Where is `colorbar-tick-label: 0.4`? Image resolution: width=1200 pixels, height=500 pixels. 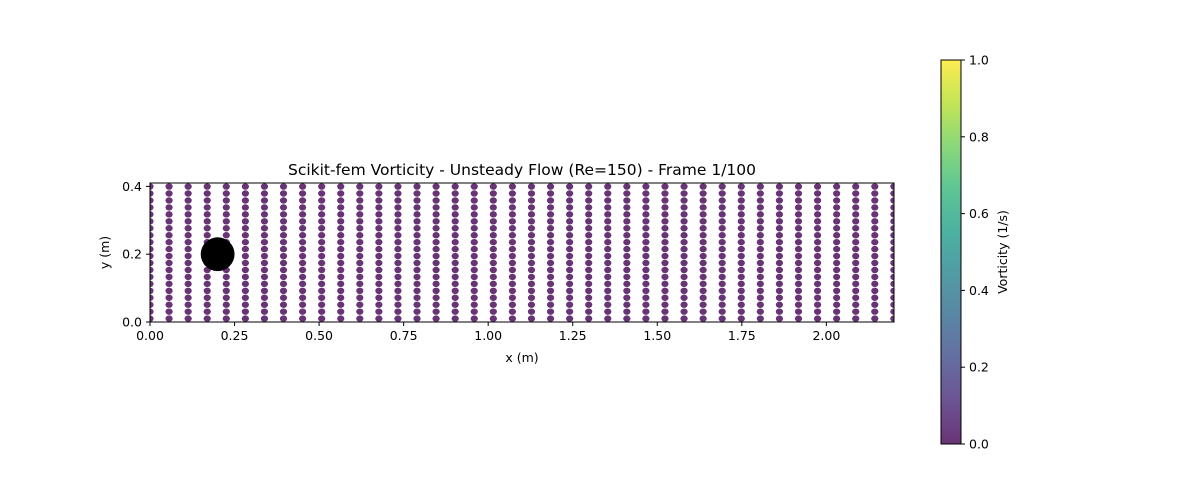
colorbar-tick-label: 0.4 is located at coordinates (979, 290).